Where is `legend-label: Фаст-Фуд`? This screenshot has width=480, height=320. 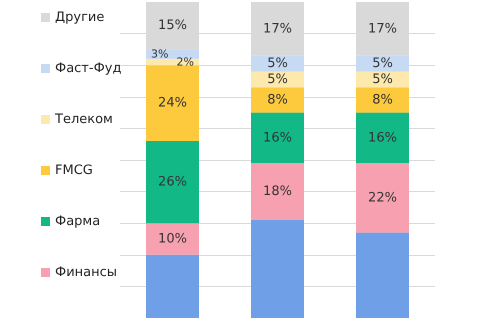 legend-label: Фаст-Фуд is located at coordinates (88, 68).